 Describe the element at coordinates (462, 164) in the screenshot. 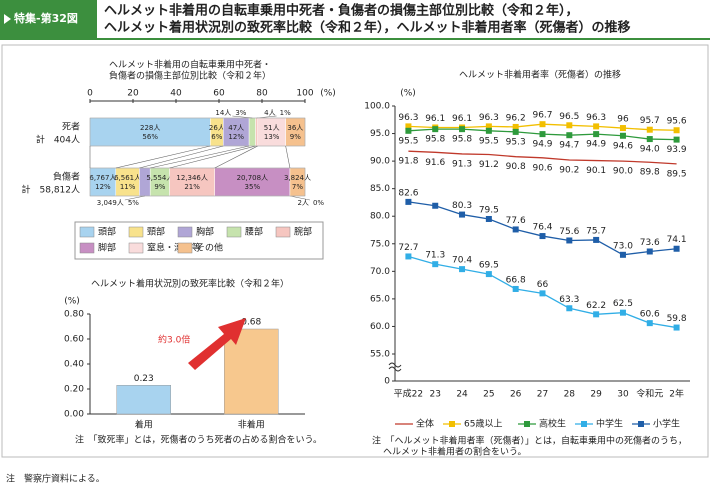

I see `value-label: 91.3` at that location.